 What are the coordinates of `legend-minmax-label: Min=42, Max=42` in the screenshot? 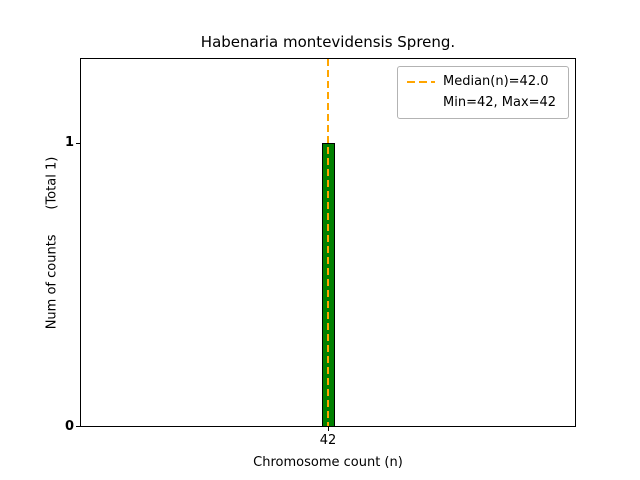 It's located at (500, 102).